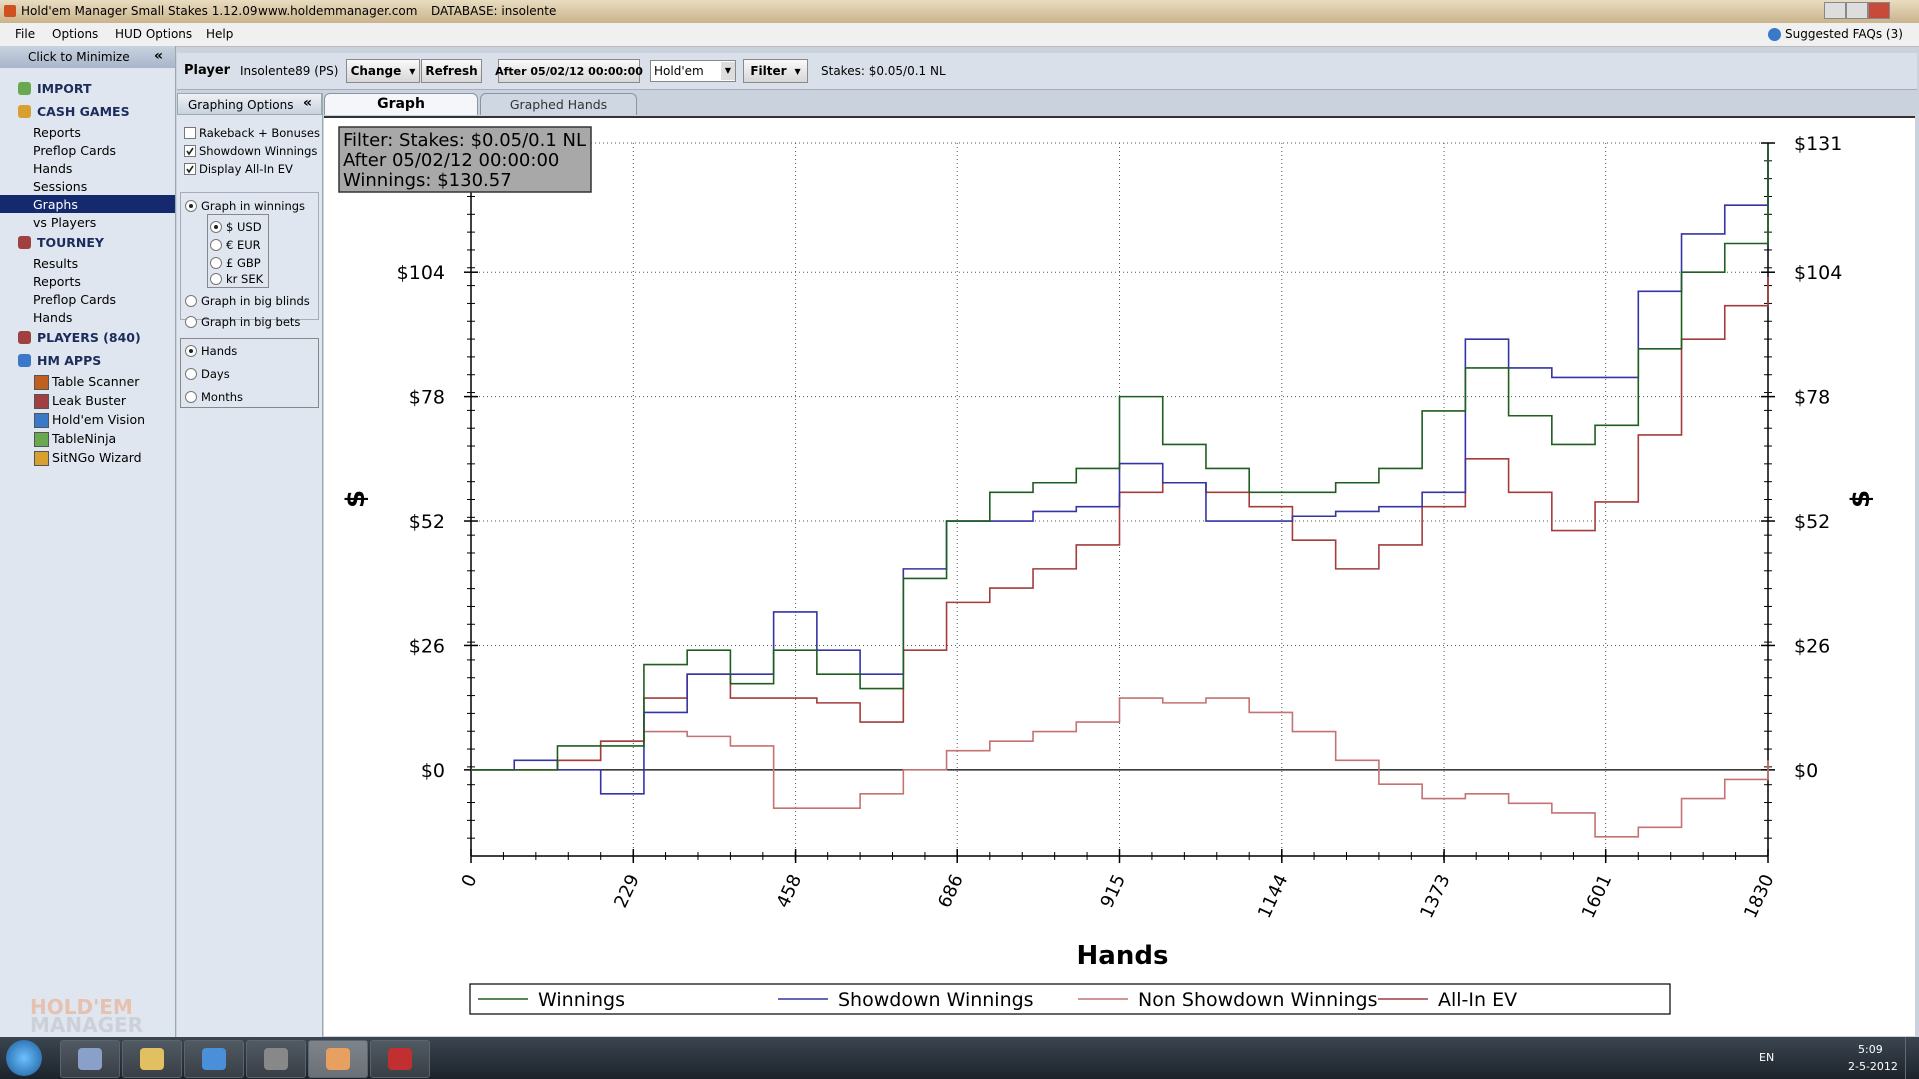  I want to click on sidebar-item: vs Players, so click(87, 222).